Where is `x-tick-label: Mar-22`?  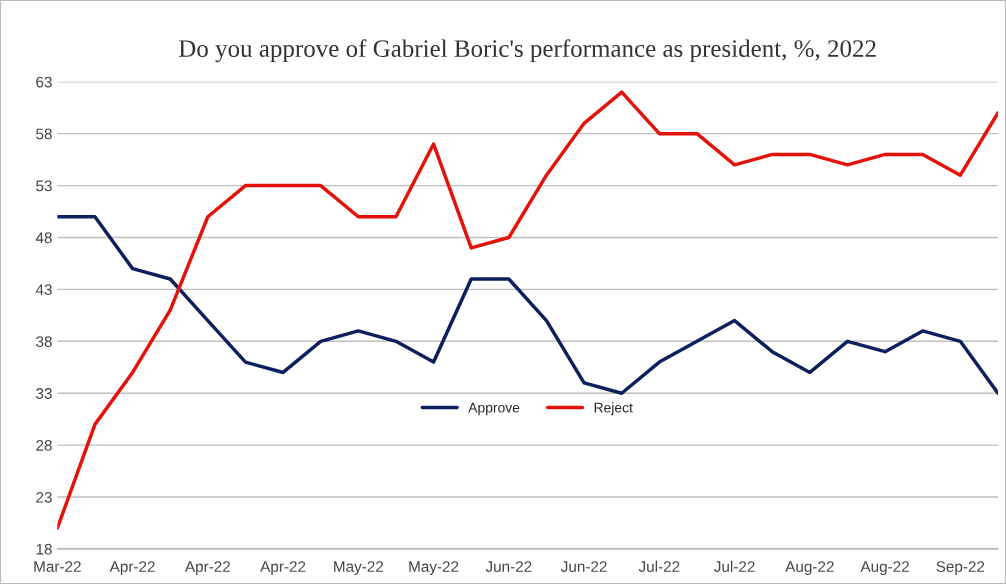 x-tick-label: Mar-22 is located at coordinates (57, 566).